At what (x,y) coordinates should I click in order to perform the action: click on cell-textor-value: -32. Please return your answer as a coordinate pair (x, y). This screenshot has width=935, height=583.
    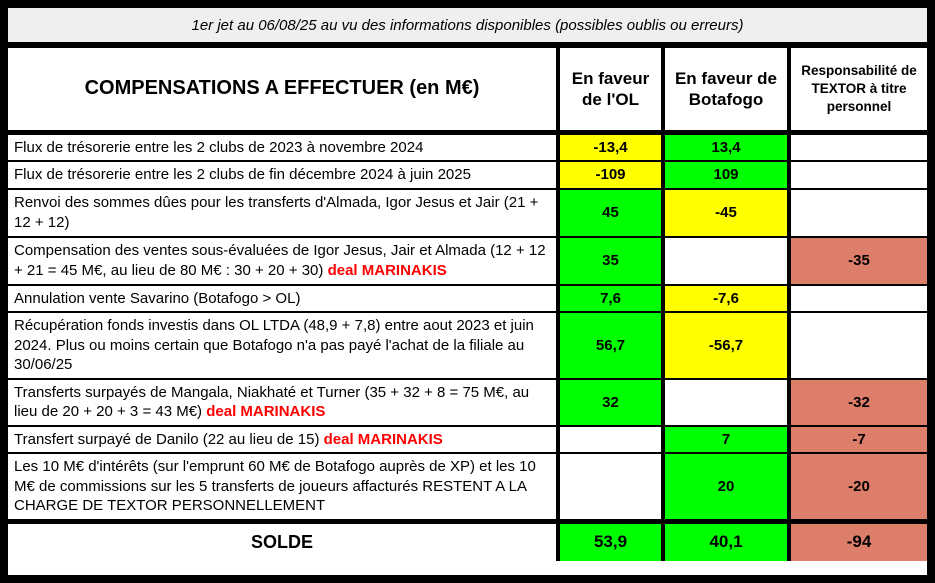
    Looking at the image, I should click on (857, 402).